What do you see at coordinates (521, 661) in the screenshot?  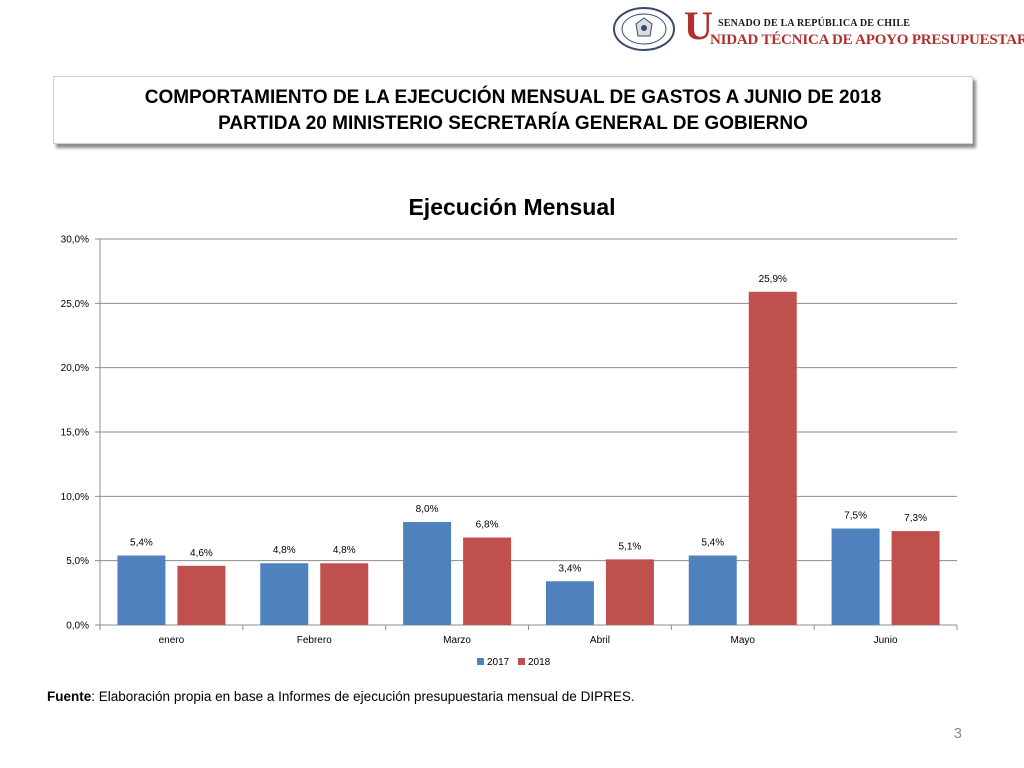 I see `legend-swatch-2018` at bounding box center [521, 661].